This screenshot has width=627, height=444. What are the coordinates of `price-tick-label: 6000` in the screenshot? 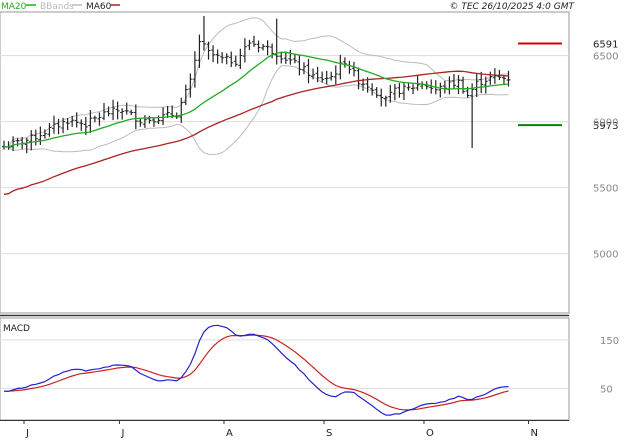 It's located at (605, 123).